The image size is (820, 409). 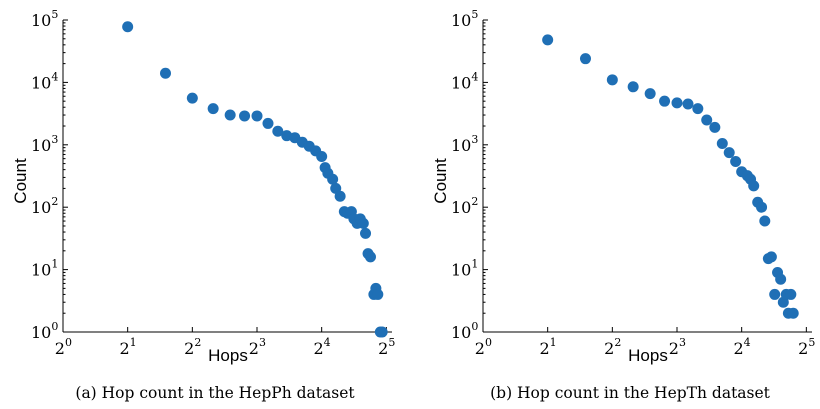 What do you see at coordinates (228, 355) in the screenshot?
I see `x-axis-title: Hops` at bounding box center [228, 355].